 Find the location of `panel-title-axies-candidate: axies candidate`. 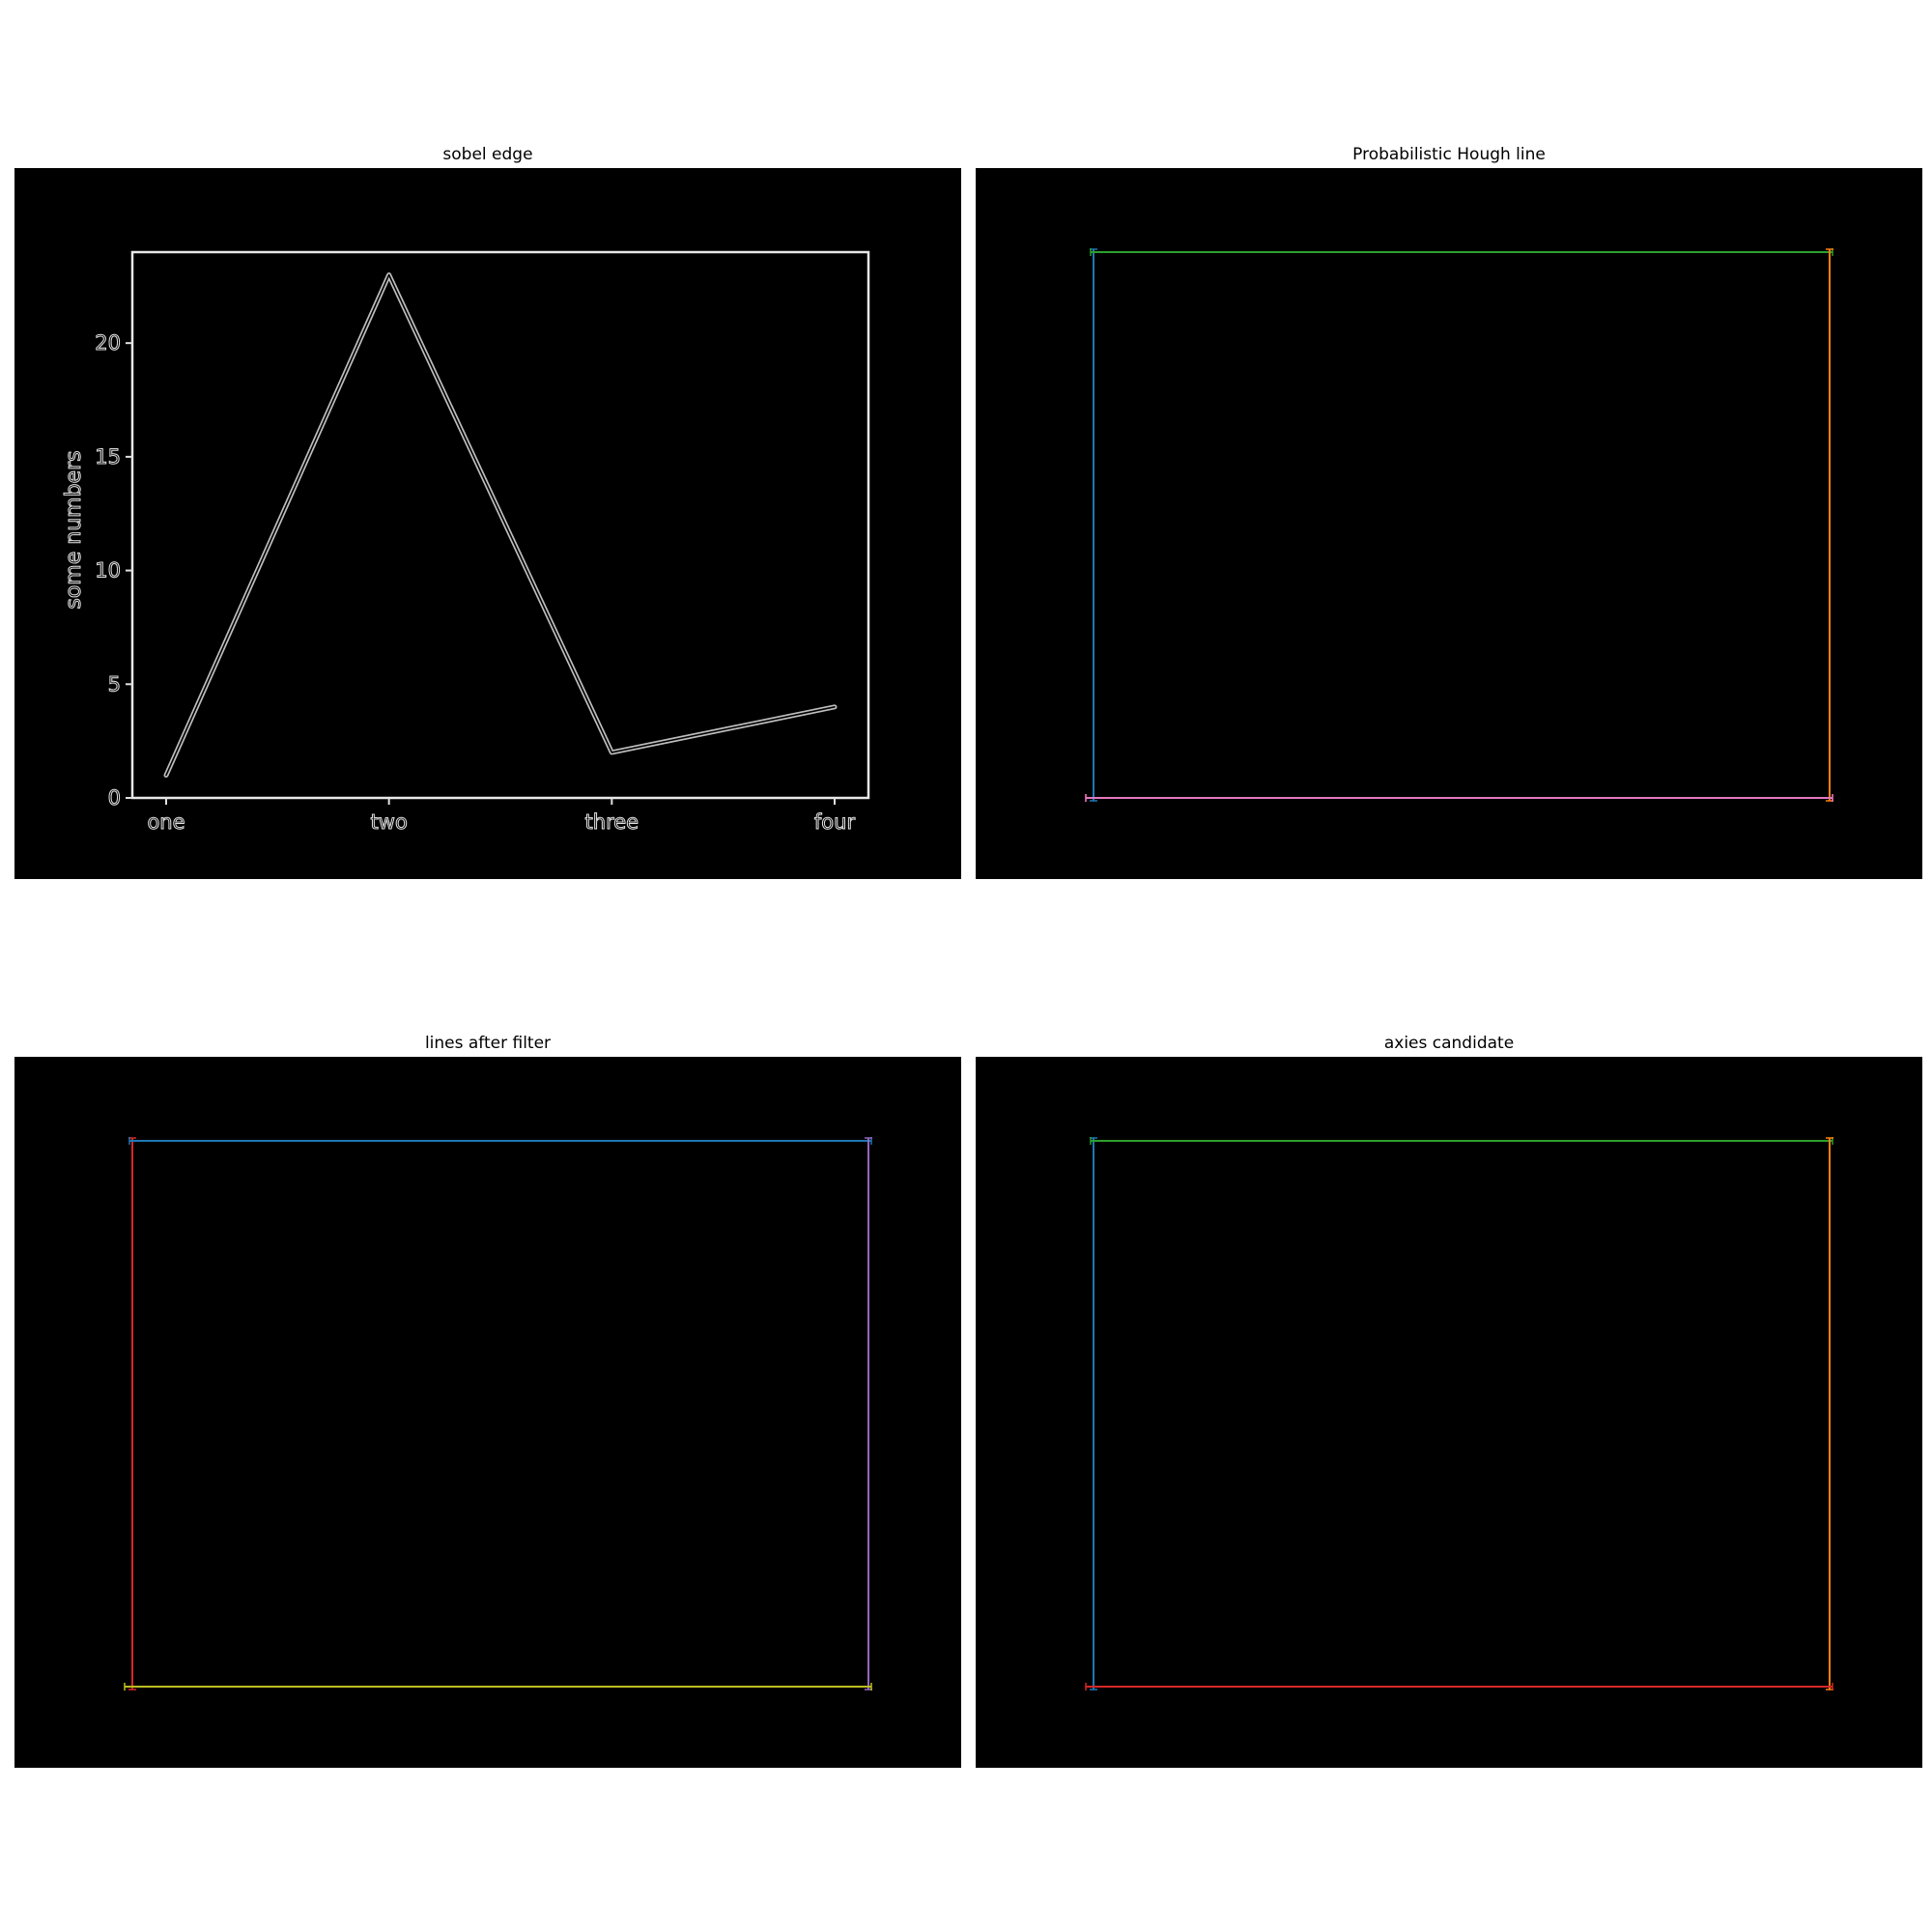

panel-title-axies-candidate: axies candidate is located at coordinates (1449, 1043).